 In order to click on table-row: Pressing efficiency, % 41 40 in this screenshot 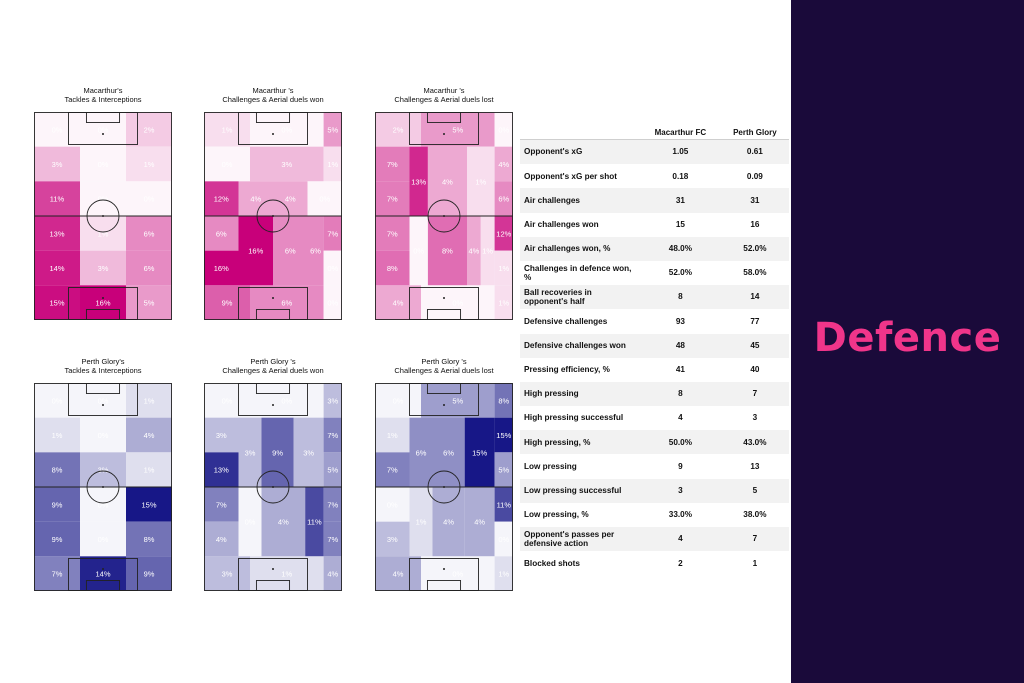, I will do `click(654, 370)`.